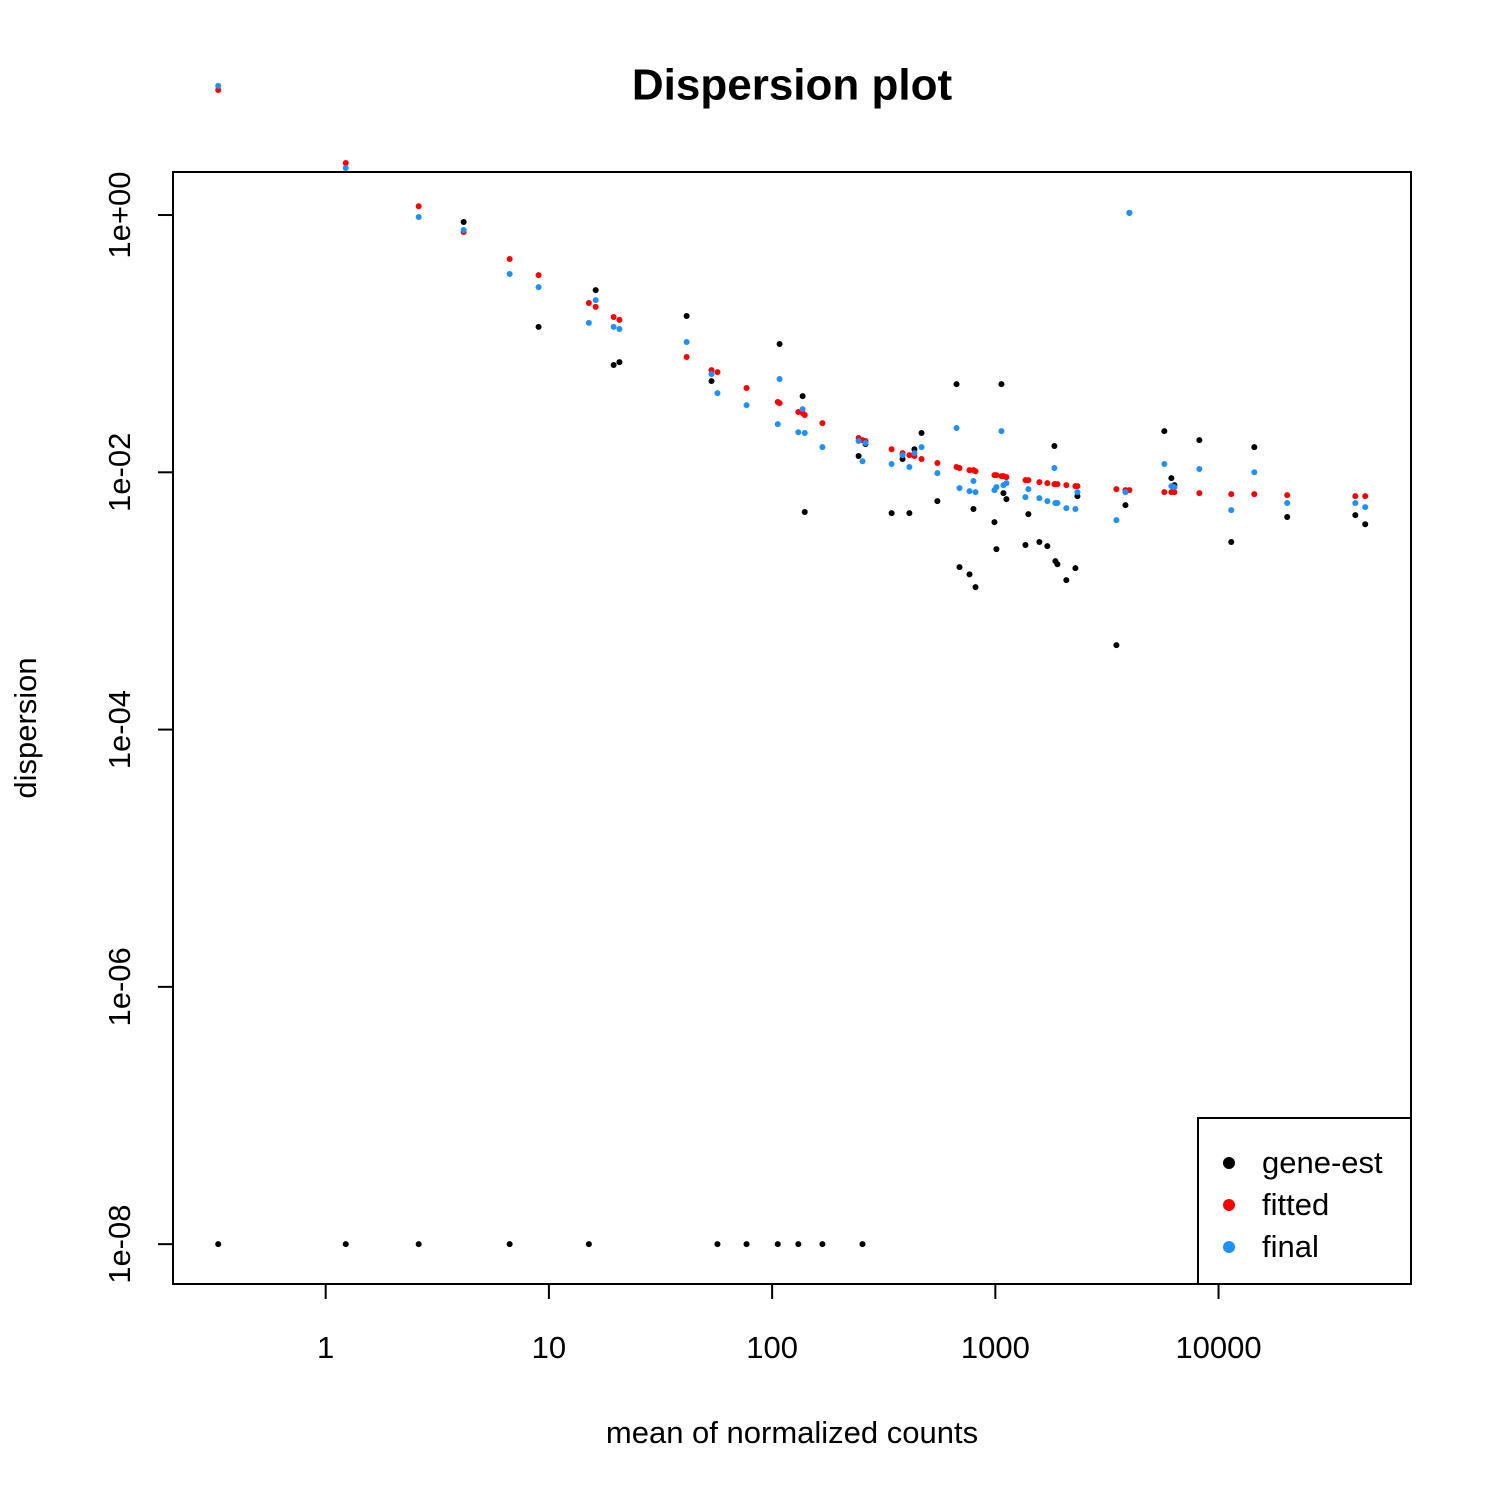 The width and height of the screenshot is (1500, 1500). What do you see at coordinates (792, 85) in the screenshot?
I see `chart-title: Dispersion plot` at bounding box center [792, 85].